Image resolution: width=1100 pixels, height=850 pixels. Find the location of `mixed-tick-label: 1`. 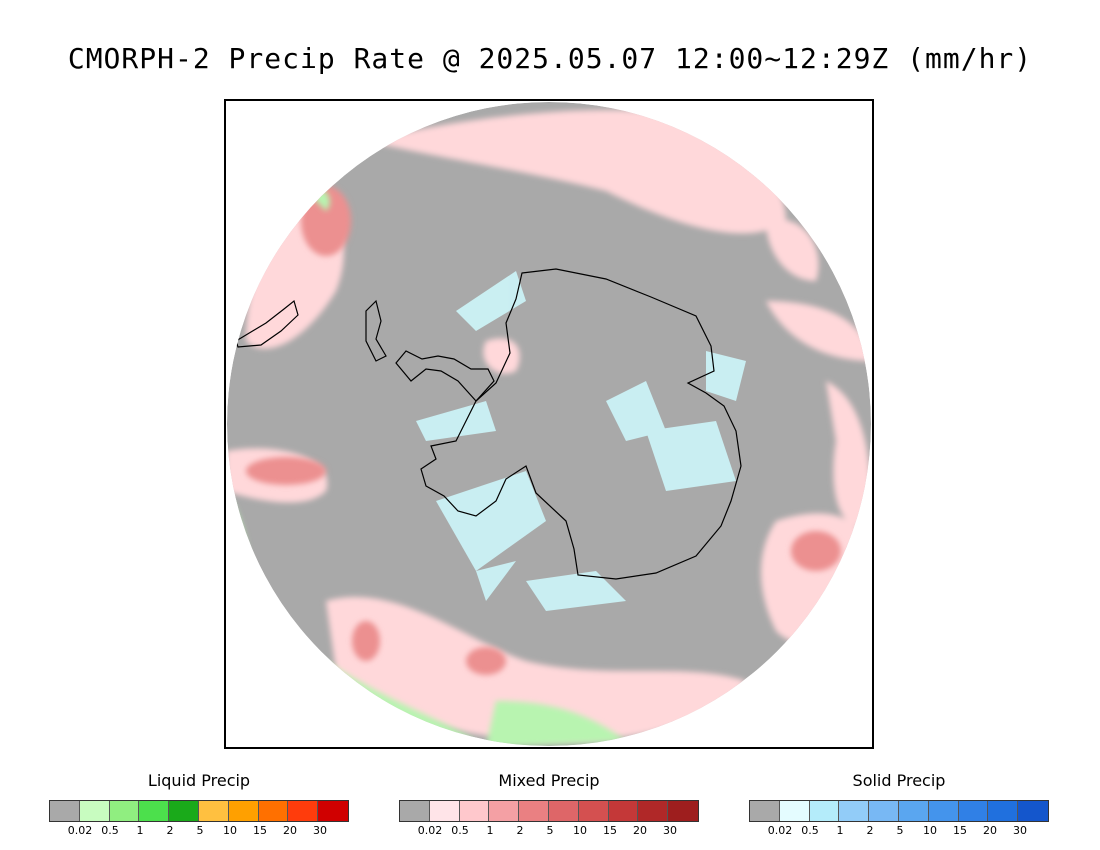

mixed-tick-label: 1 is located at coordinates (490, 830).